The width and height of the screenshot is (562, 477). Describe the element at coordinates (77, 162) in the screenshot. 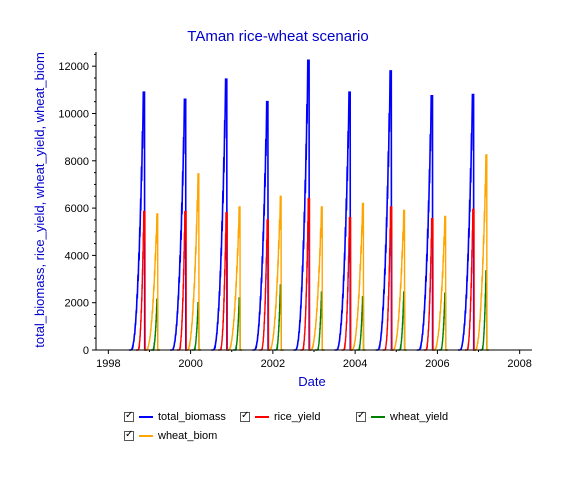

I see `y-tick-label: 8000` at that location.